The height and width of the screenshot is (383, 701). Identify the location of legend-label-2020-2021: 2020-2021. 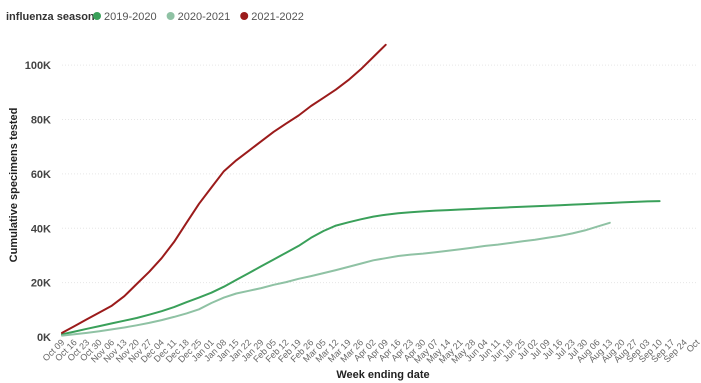
(204, 17).